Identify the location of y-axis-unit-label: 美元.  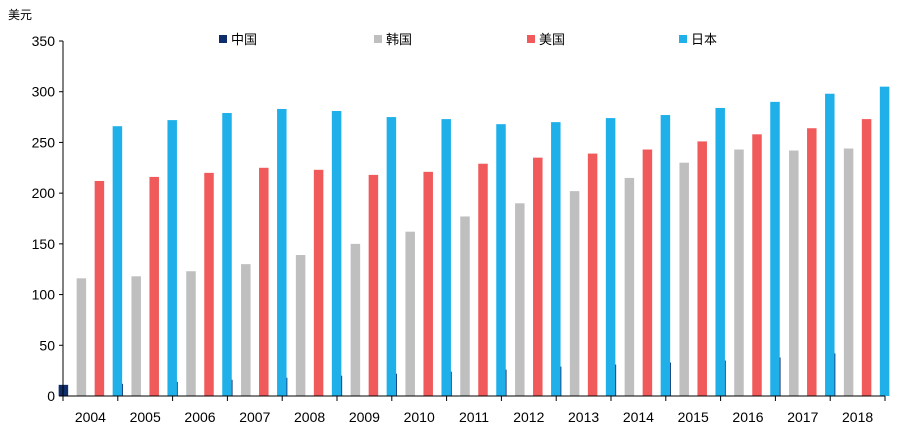
(20, 15).